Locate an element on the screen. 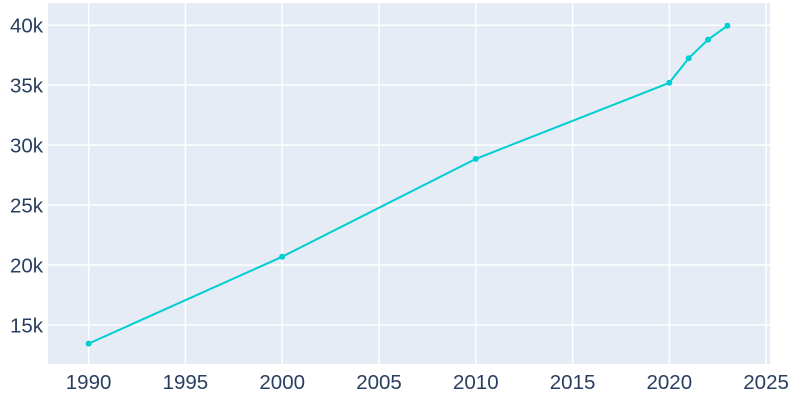 Image resolution: width=800 pixels, height=400 pixels. data-point-2023 is located at coordinates (727, 25).